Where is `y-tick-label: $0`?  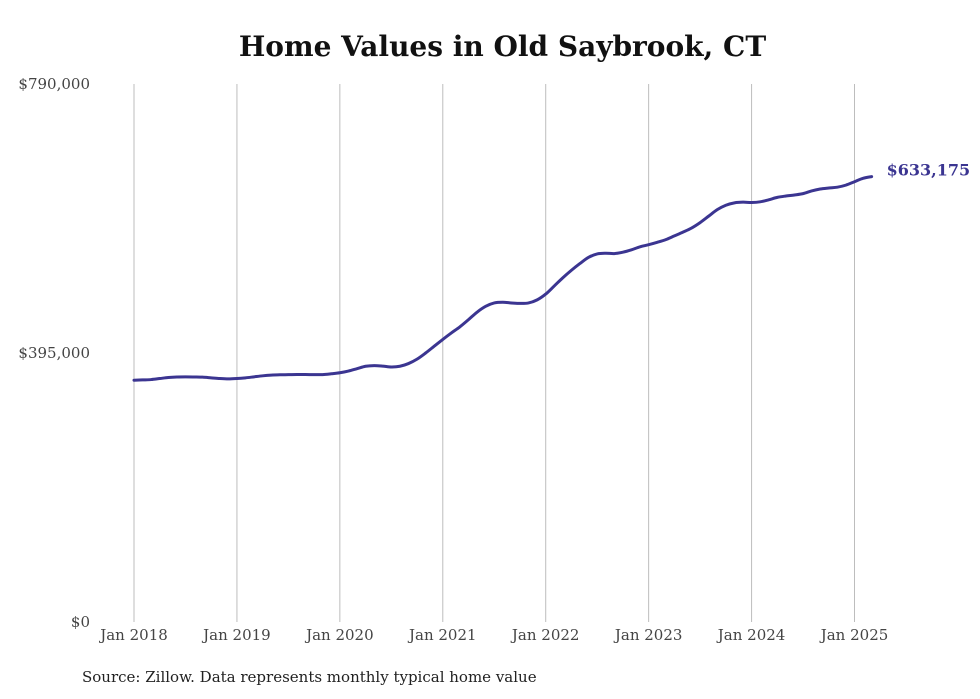 y-tick-label: $0 is located at coordinates (80, 622).